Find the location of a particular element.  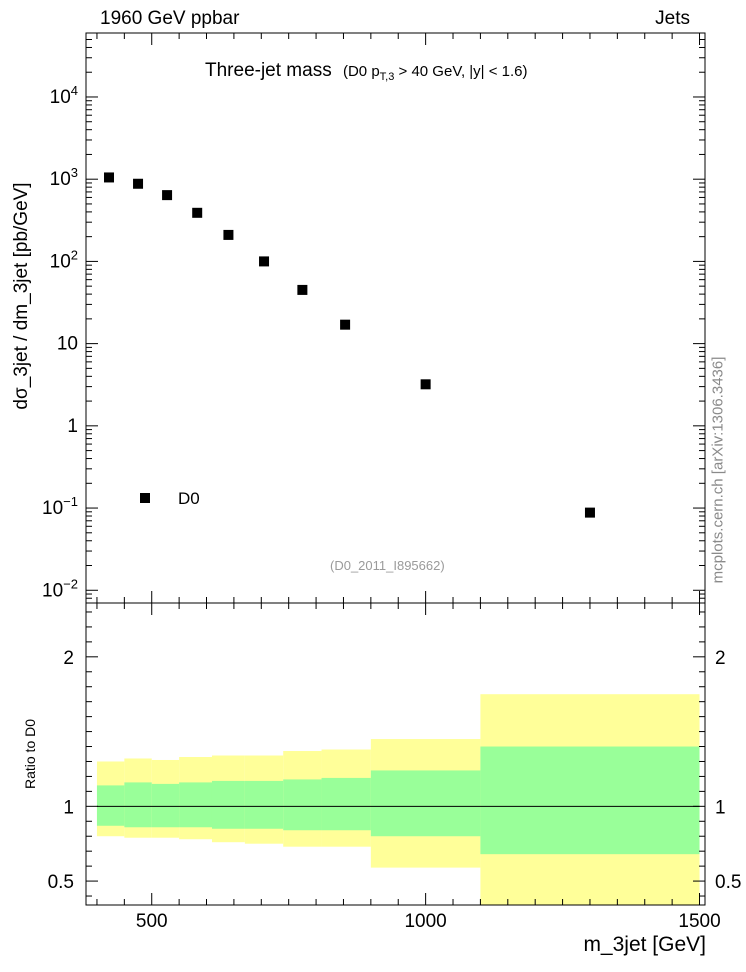

ratio-y-tick-label-left-0.5: 0.5 is located at coordinates (61, 882).